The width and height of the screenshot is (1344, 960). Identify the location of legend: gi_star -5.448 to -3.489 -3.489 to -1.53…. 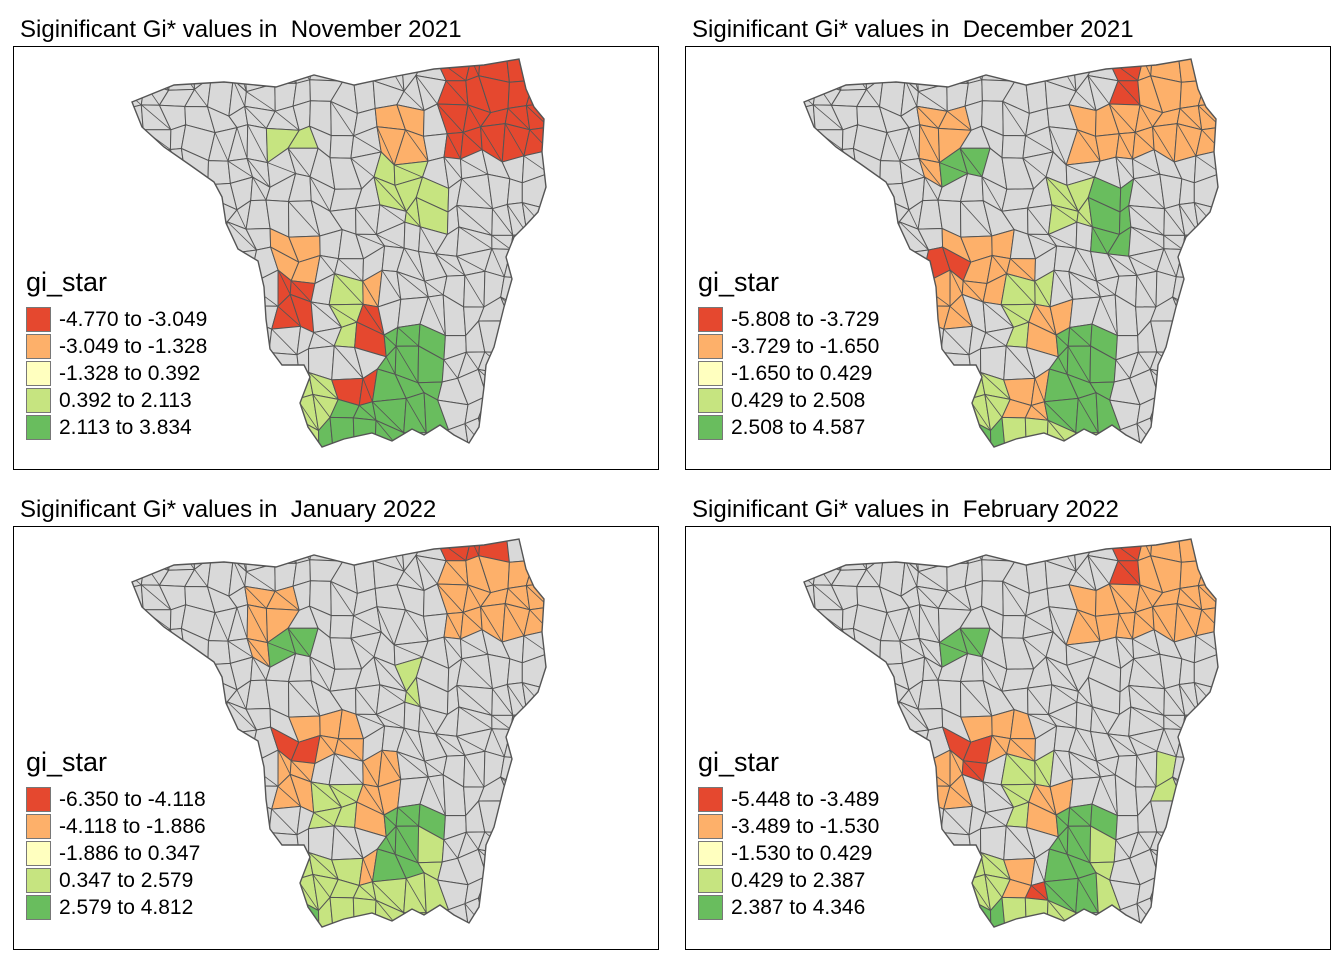
(788, 835).